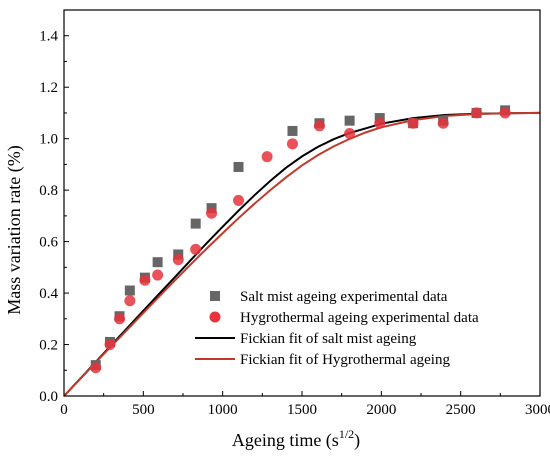 This screenshot has height=458, width=550. I want to click on x-axis-title: Ageing time (s1/2), so click(296, 439).